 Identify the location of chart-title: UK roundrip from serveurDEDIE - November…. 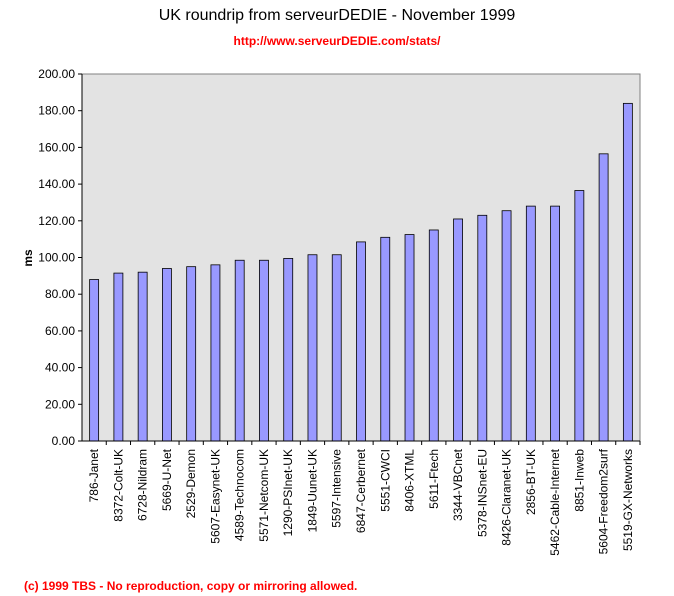
(337, 15).